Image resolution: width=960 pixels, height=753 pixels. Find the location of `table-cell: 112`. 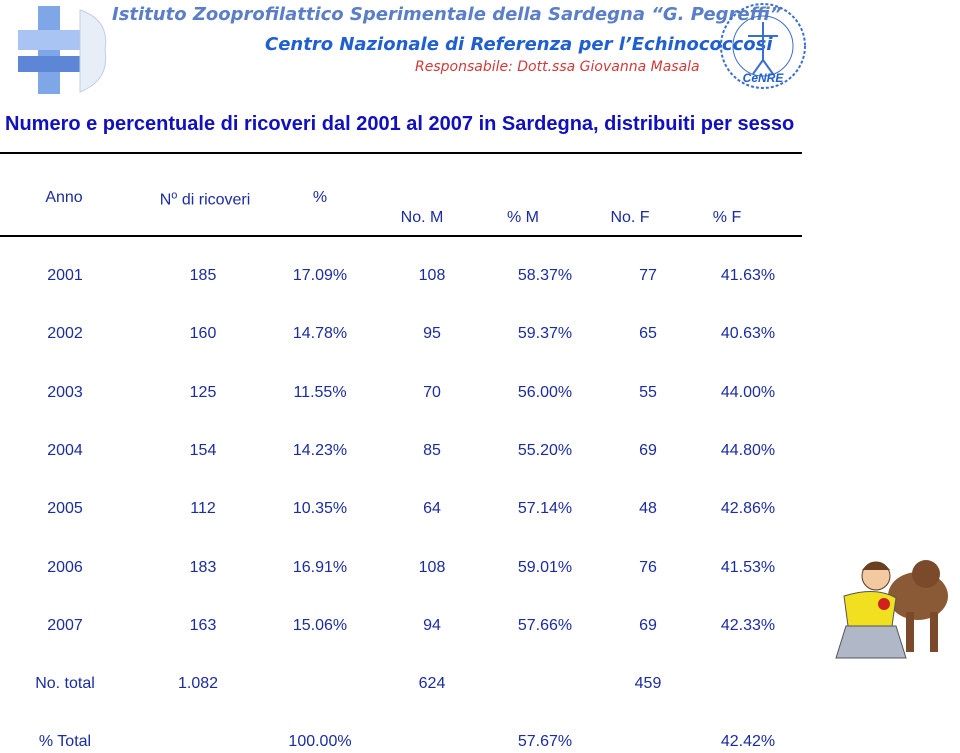

table-cell: 112 is located at coordinates (203, 509).